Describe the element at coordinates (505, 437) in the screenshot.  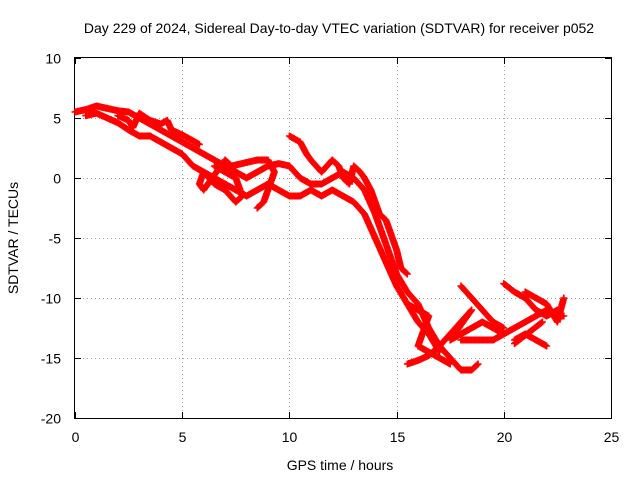
I see `x-tick-label: 20` at that location.